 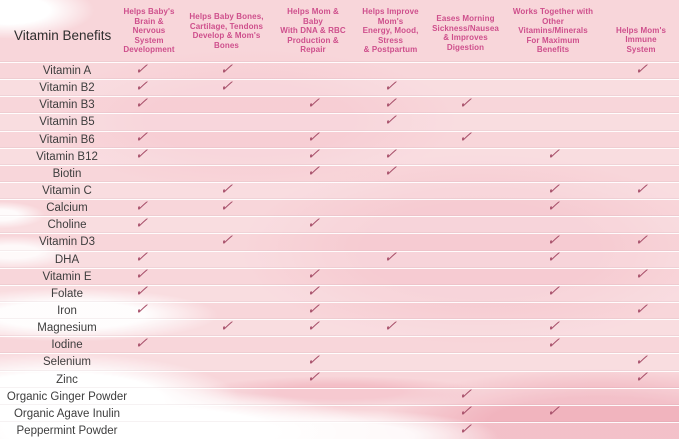 I want to click on row-label: Magnesium, so click(x=67, y=328).